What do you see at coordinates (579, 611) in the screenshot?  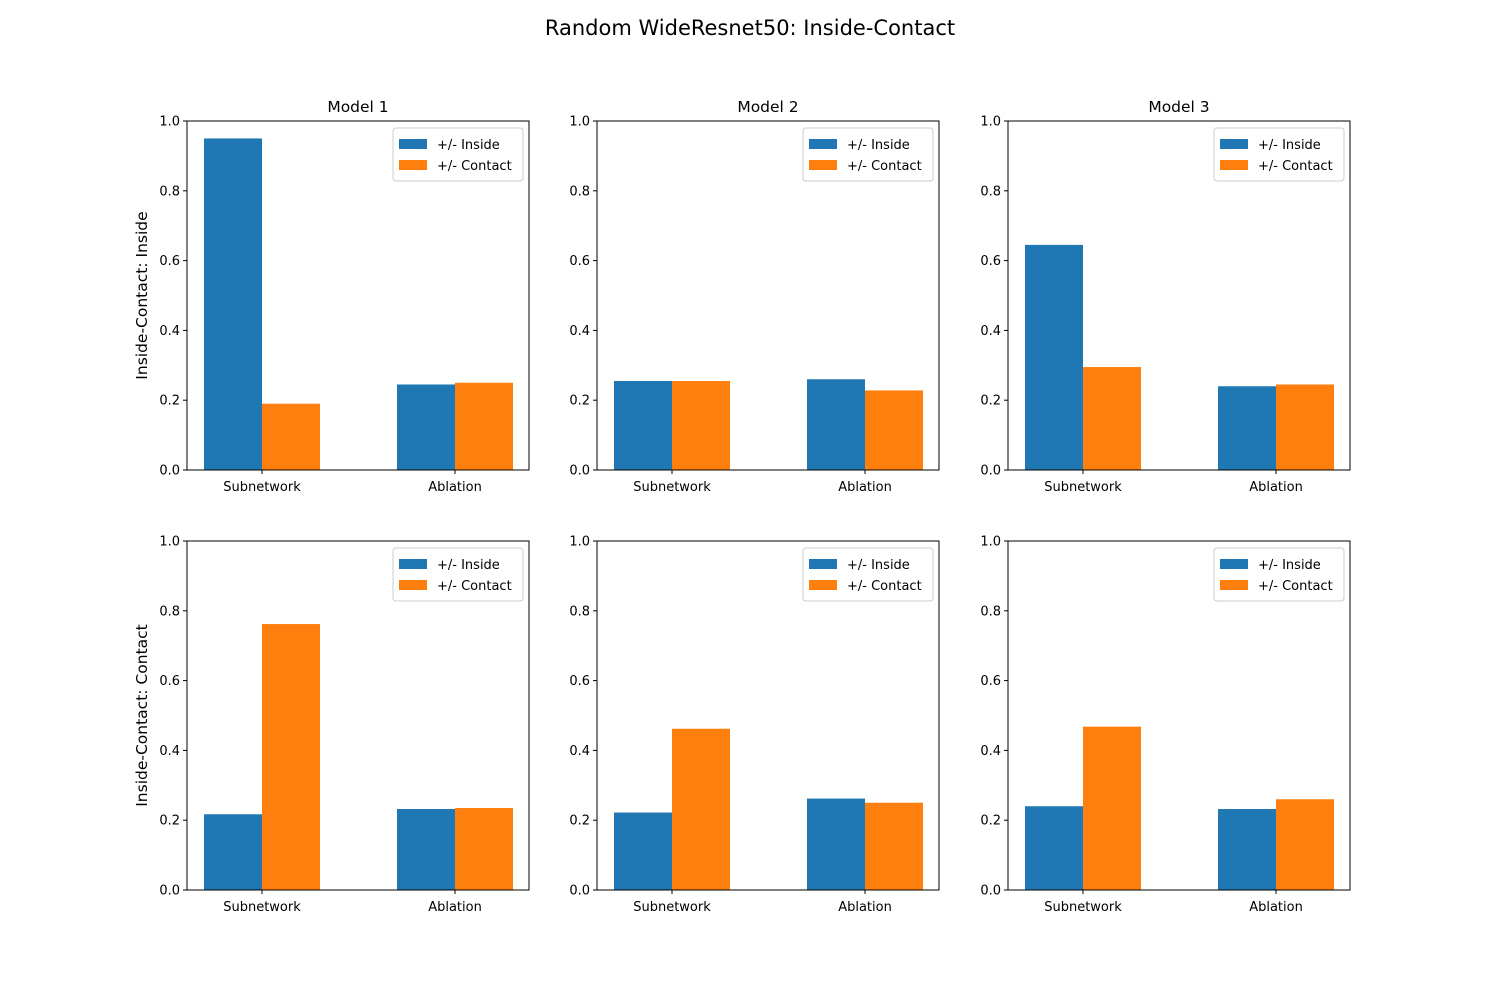 I see `subplot-5-ytick-label: 0.8` at bounding box center [579, 611].